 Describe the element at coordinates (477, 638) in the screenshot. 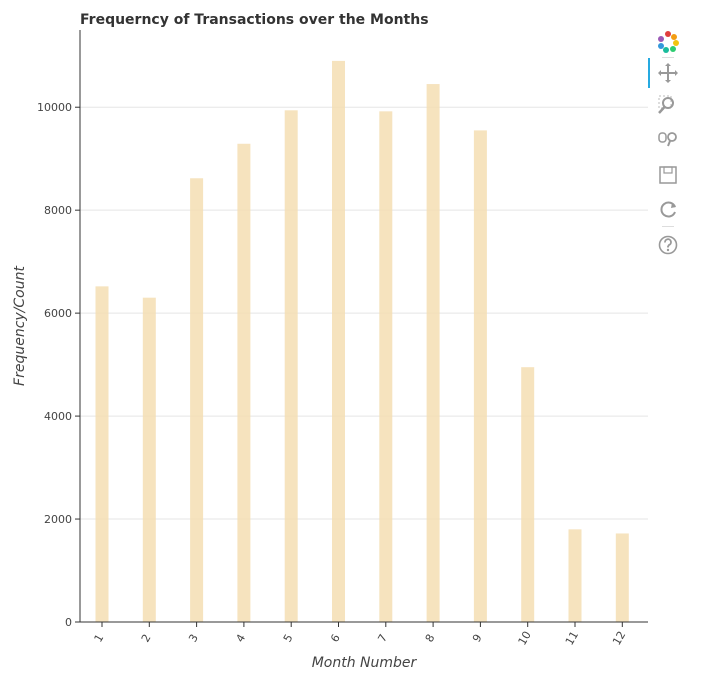

I see `x-tick-label: 9` at that location.